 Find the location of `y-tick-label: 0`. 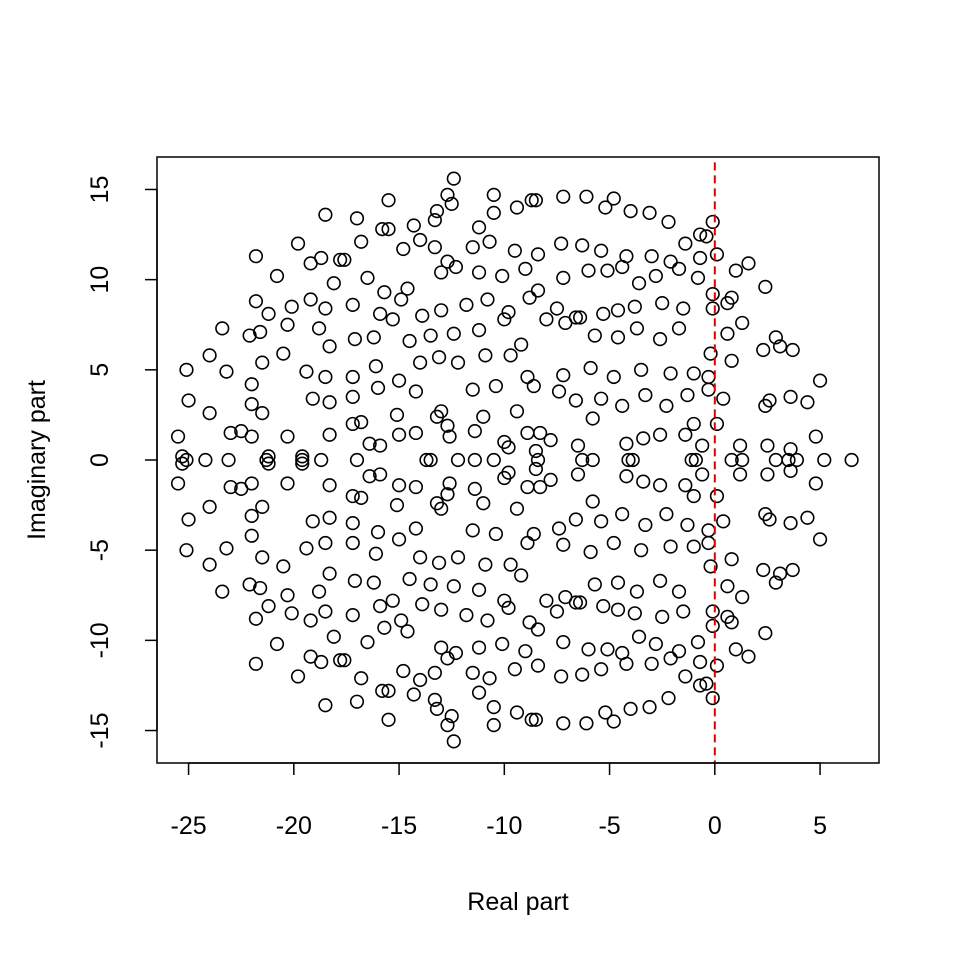

y-tick-label: 0 is located at coordinates (100, 460).